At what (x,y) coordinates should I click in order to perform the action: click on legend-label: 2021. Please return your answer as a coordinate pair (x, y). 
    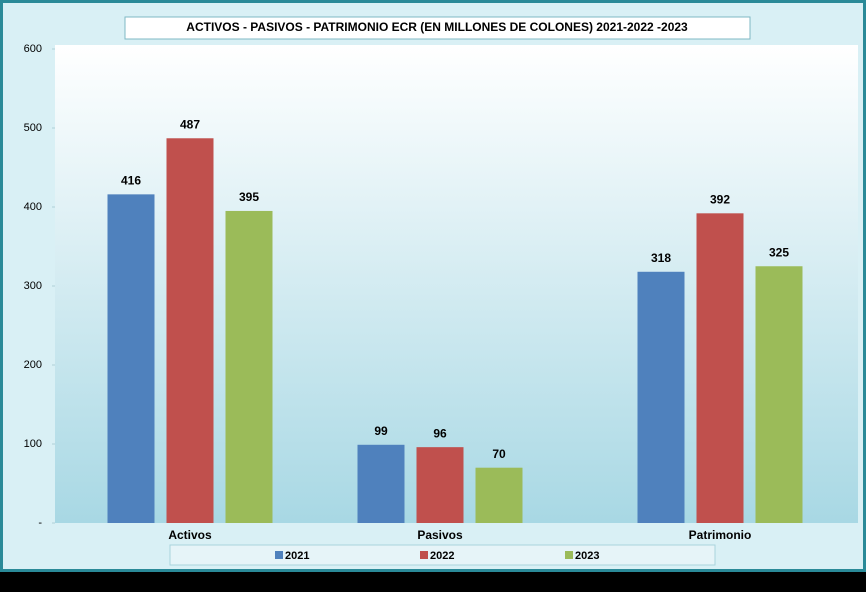
    Looking at the image, I should click on (297, 556).